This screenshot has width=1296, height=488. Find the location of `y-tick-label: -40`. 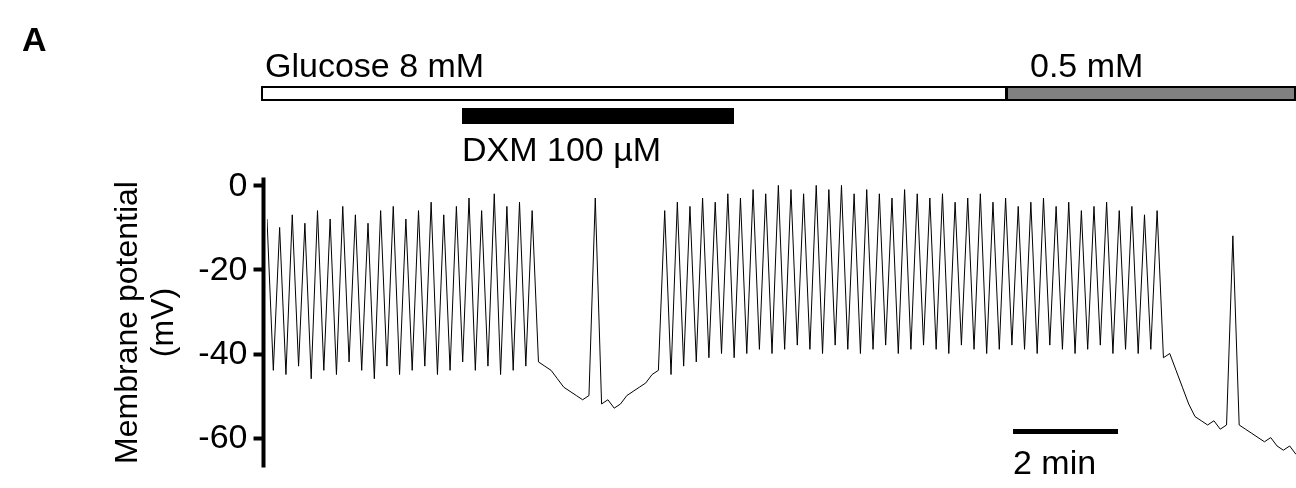

y-tick-label: -40 is located at coordinates (223, 352).